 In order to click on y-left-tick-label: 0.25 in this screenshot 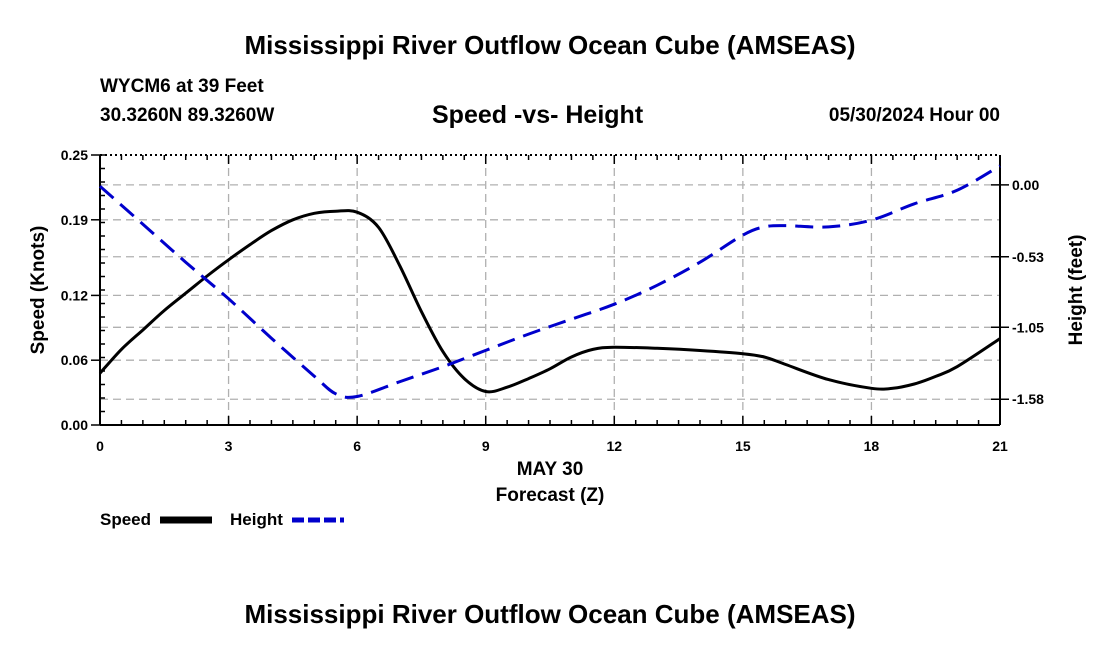, I will do `click(74, 155)`.